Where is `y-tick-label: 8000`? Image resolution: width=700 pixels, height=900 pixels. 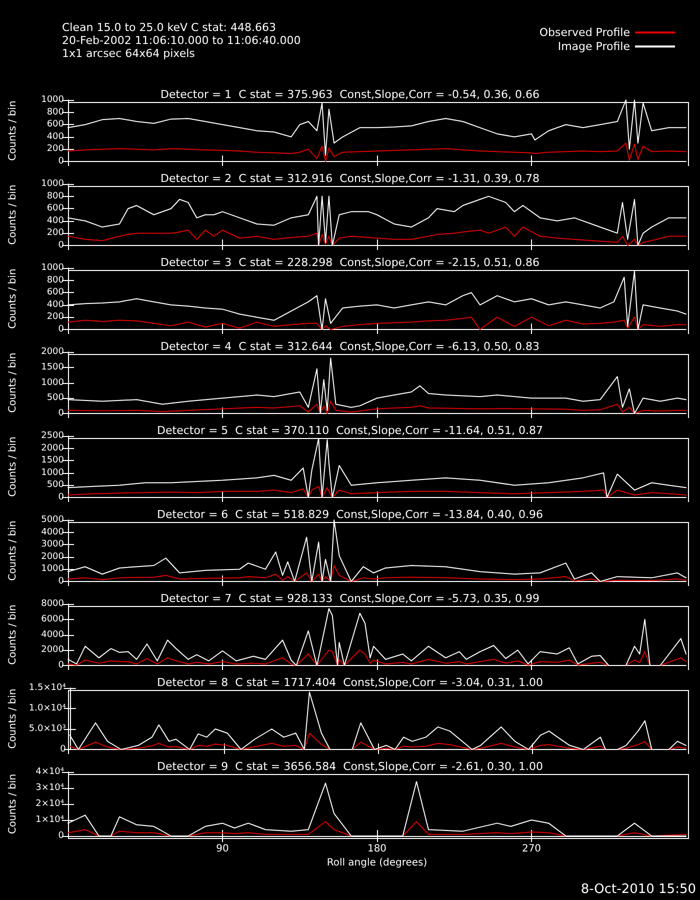
y-tick-label: 8000 is located at coordinates (52, 604).